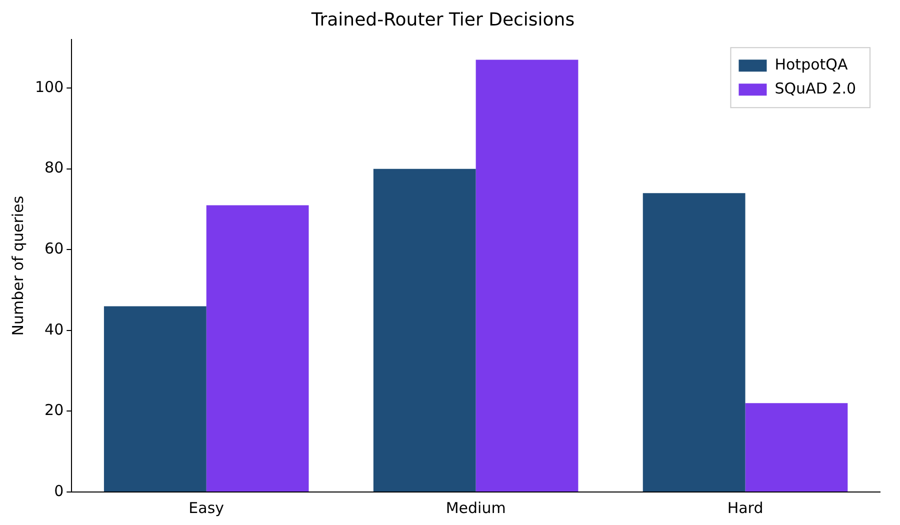 This screenshot has height=525, width=900. Describe the element at coordinates (54, 249) in the screenshot. I see `y-tick-label: 60` at that location.